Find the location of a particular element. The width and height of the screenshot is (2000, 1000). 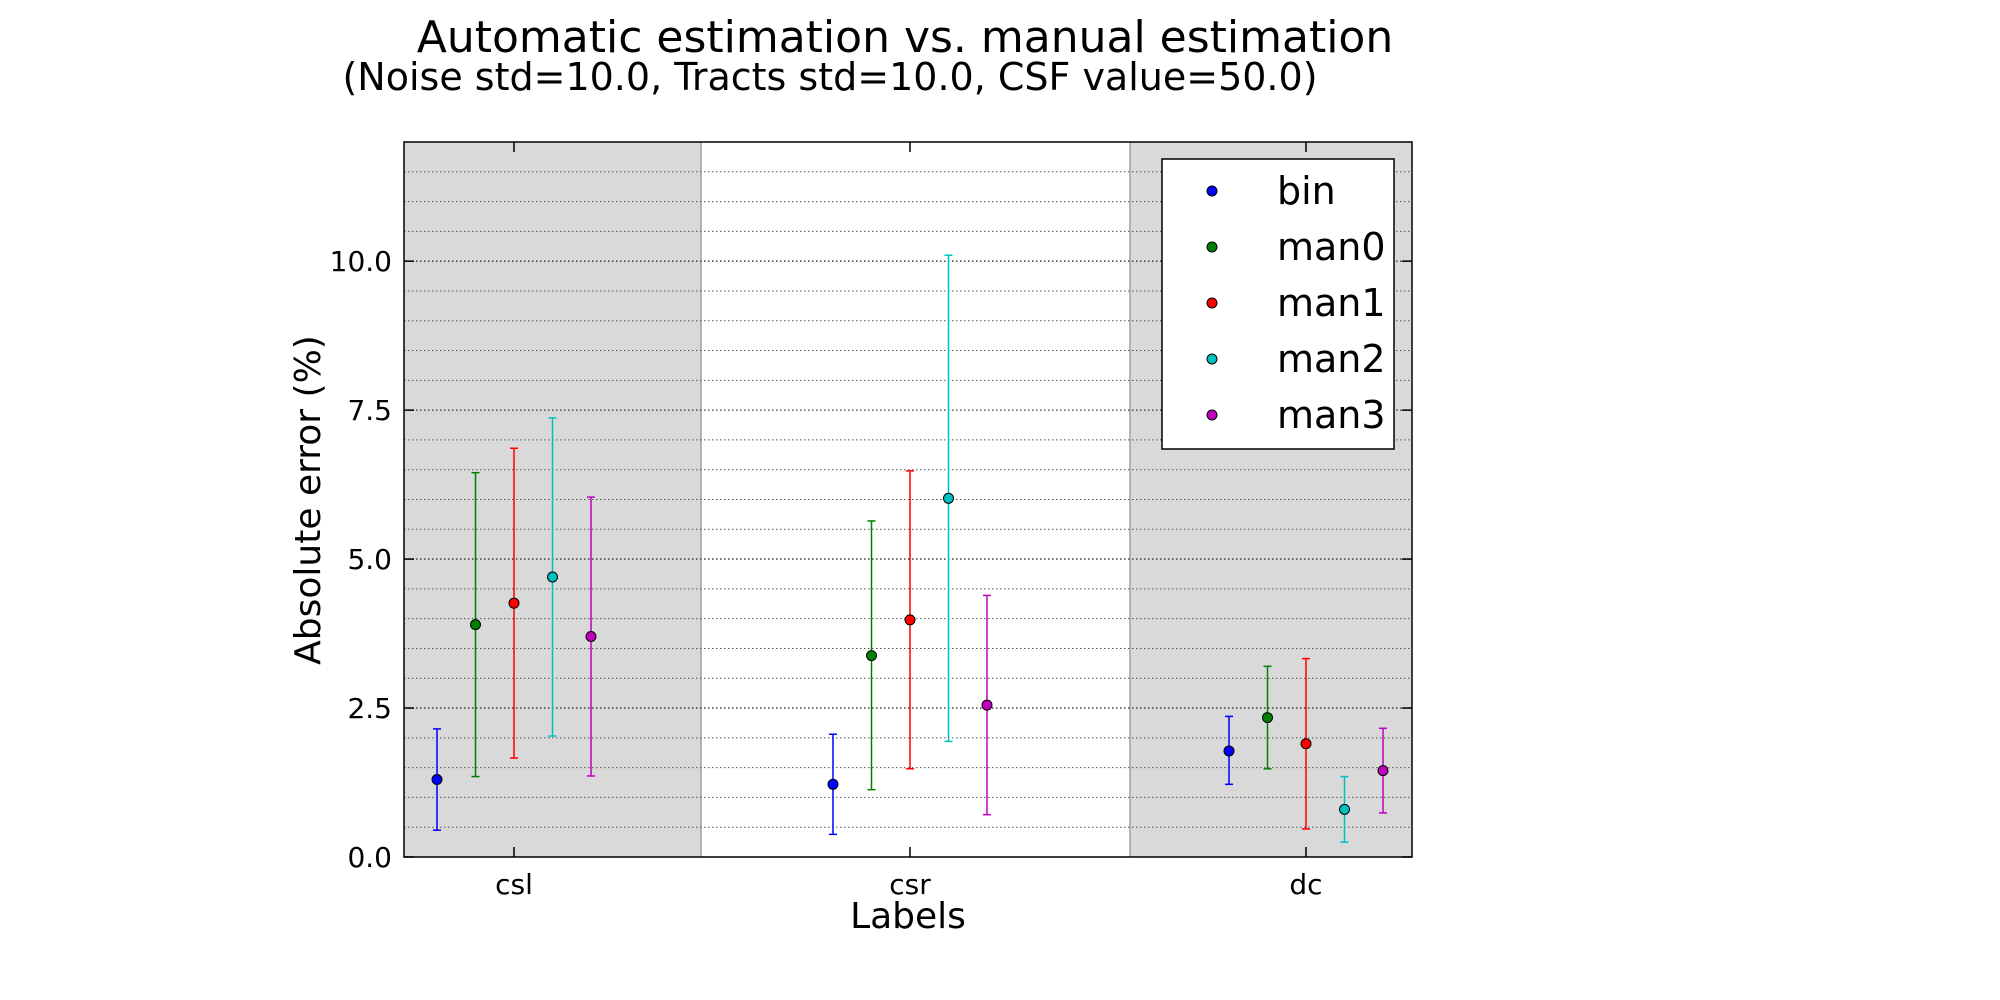

y-tick-label: 10.0 is located at coordinates (361, 261).